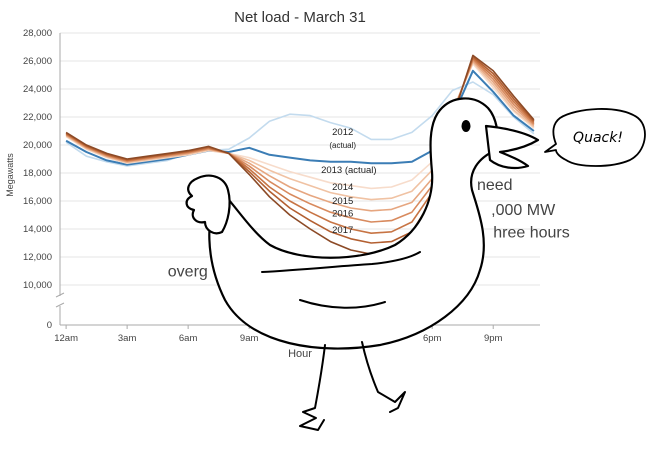 The image size is (650, 456). Describe the element at coordinates (49, 325) in the screenshot. I see `y-tick-label: 0` at that location.